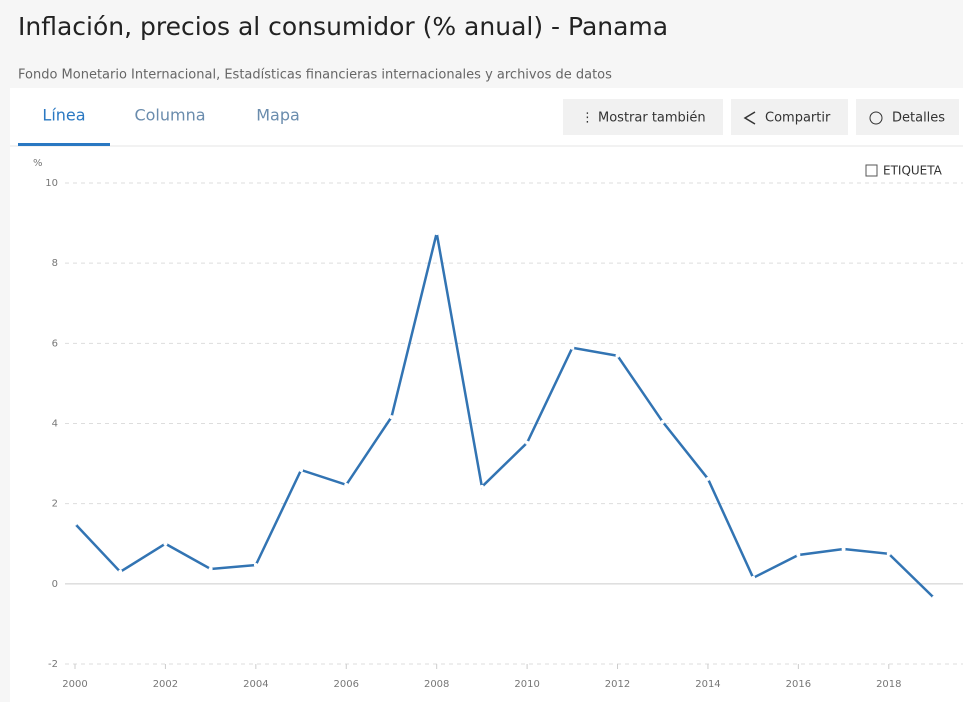 This screenshot has width=963, height=702. I want to click on checkbox, so click(871, 170).